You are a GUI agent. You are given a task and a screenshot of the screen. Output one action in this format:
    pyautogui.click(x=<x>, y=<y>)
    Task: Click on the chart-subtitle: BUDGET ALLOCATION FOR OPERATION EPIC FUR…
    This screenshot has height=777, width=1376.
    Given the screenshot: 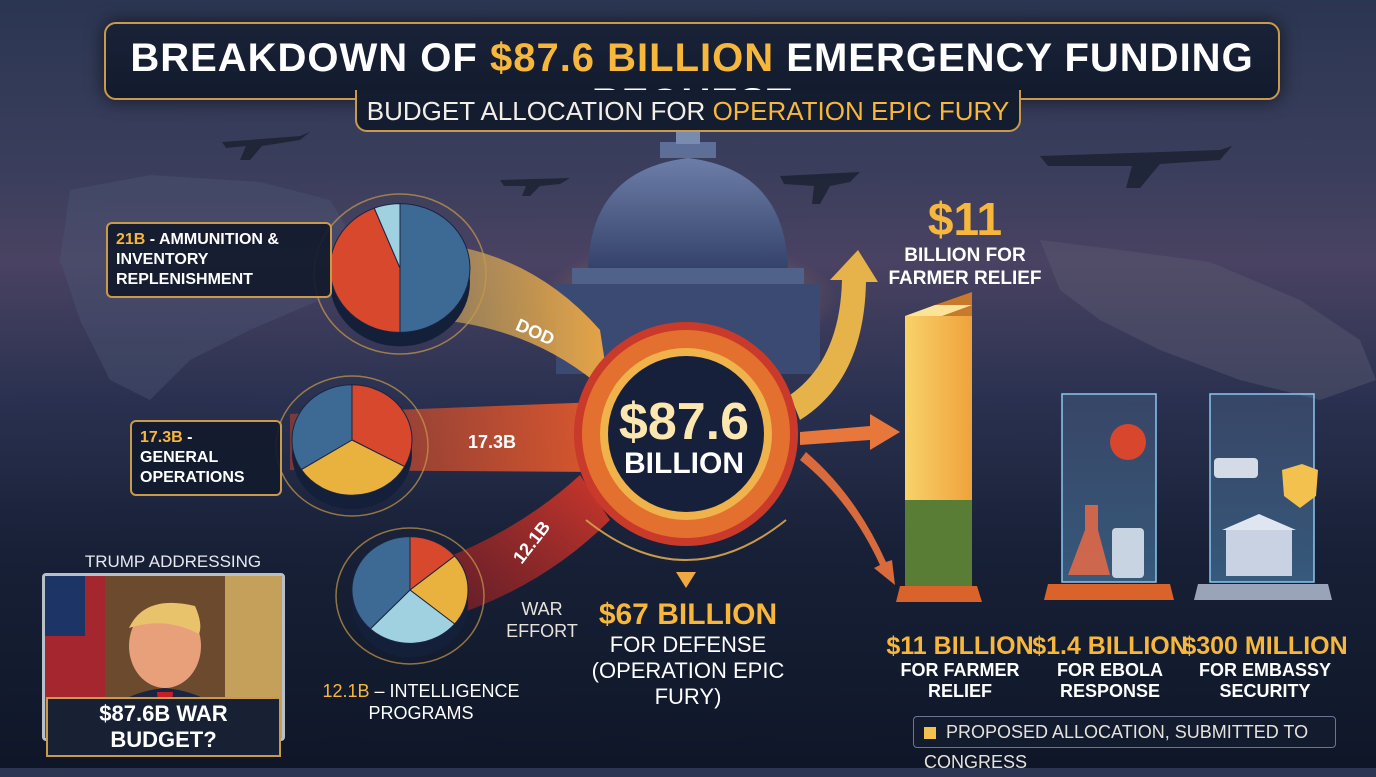 What is the action you would take?
    pyautogui.click(x=688, y=111)
    